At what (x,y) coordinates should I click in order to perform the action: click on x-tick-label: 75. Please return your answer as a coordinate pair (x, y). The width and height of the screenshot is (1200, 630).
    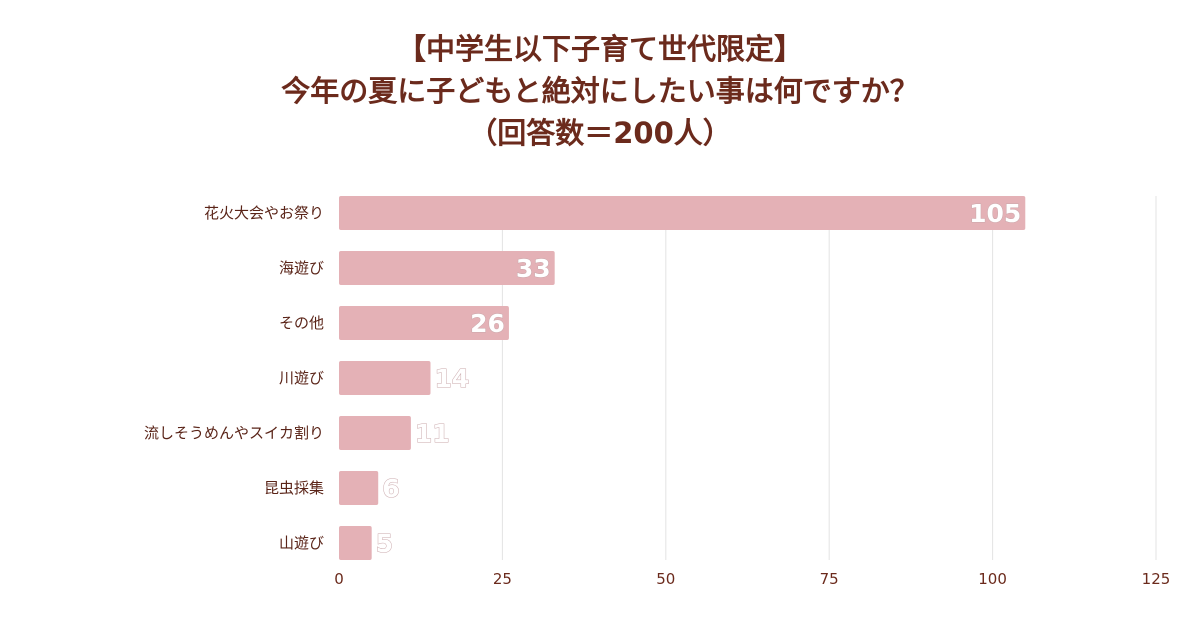
    Looking at the image, I should click on (829, 579).